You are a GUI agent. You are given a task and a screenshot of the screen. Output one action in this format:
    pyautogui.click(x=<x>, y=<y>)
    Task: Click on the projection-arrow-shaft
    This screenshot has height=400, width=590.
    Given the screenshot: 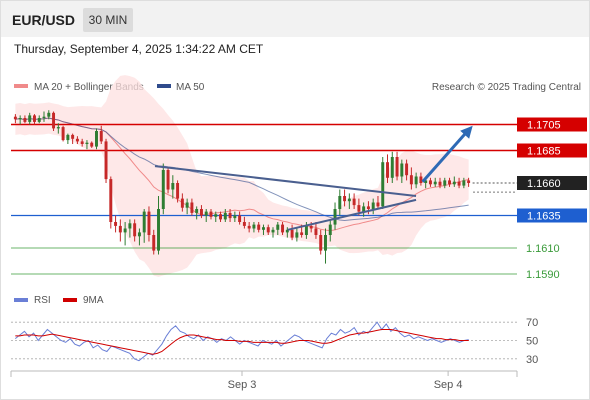 What is the action you would take?
    pyautogui.click(x=445, y=155)
    